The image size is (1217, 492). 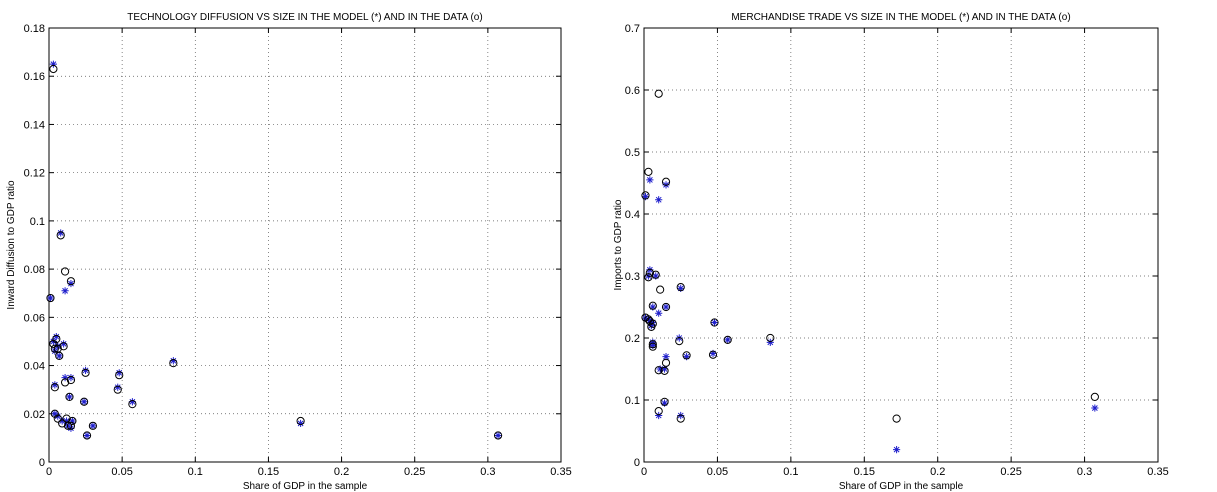 What do you see at coordinates (637, 463) in the screenshot?
I see `y-tick-label: 0` at bounding box center [637, 463].